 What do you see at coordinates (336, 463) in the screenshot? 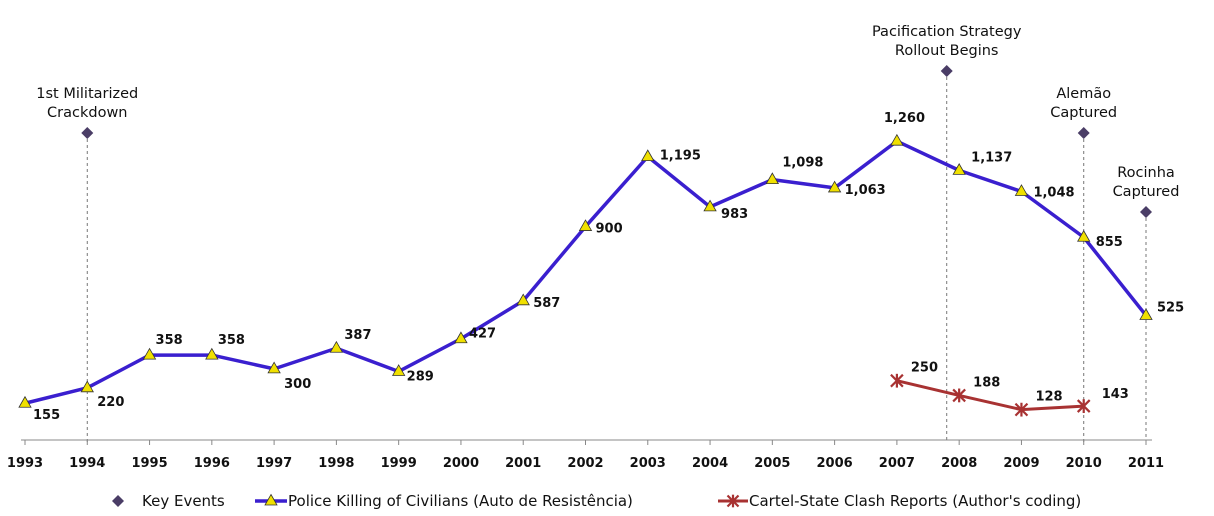
I see `x-tick-label: 1998` at bounding box center [336, 463].